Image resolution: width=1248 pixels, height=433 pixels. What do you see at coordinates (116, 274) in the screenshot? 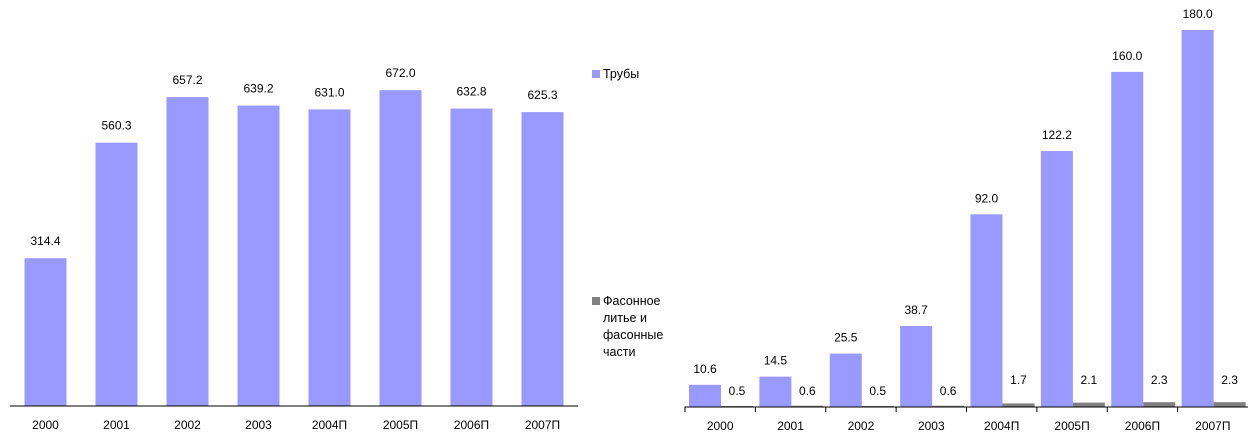
I see `bar-chart1-2001` at bounding box center [116, 274].